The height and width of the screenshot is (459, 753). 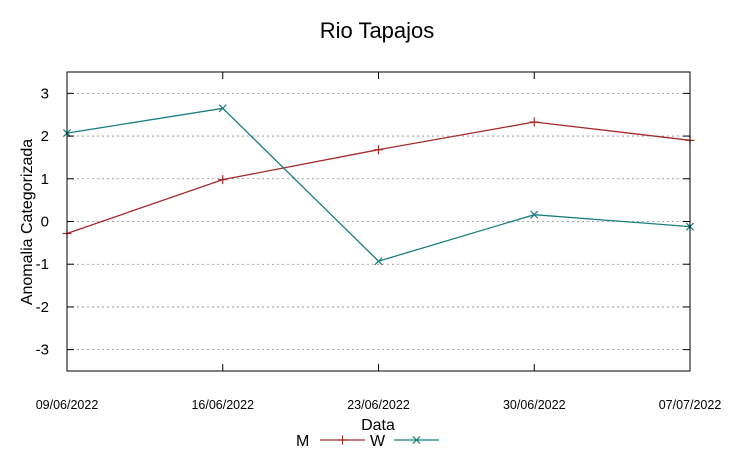 I want to click on series-W-point-2-b, so click(x=378, y=261).